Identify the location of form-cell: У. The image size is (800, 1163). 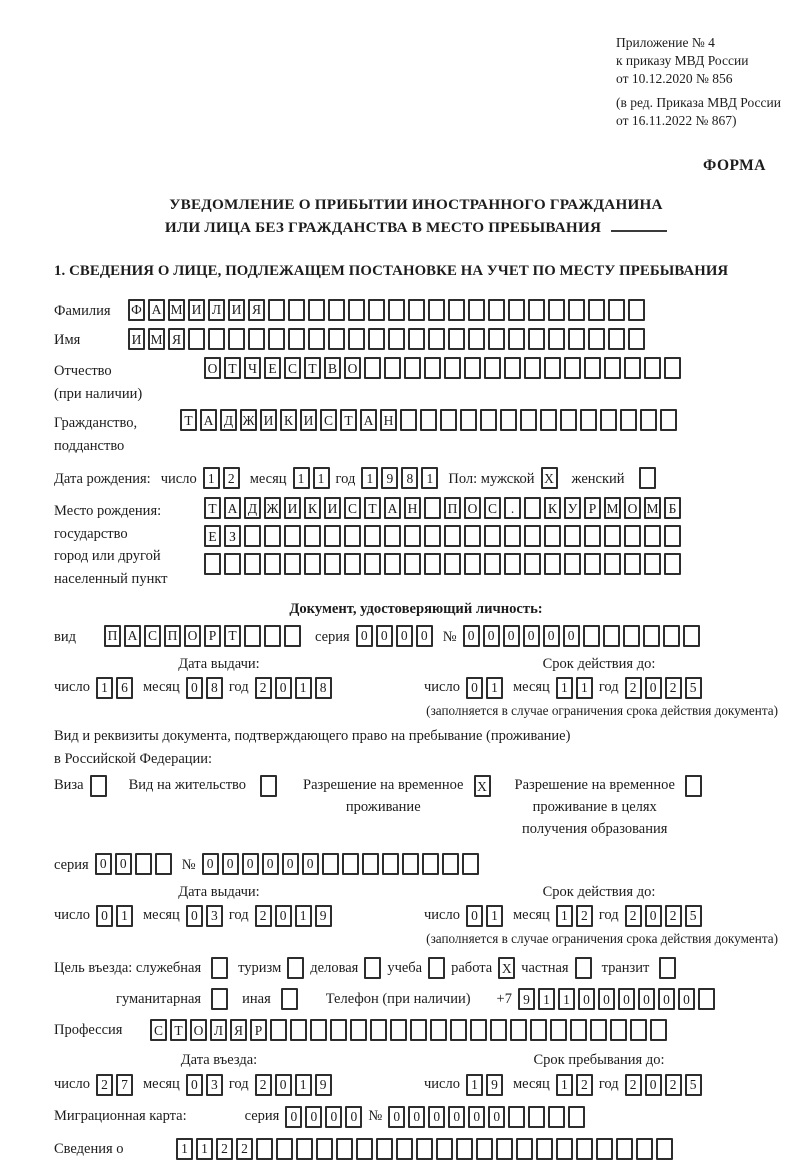
(572, 508).